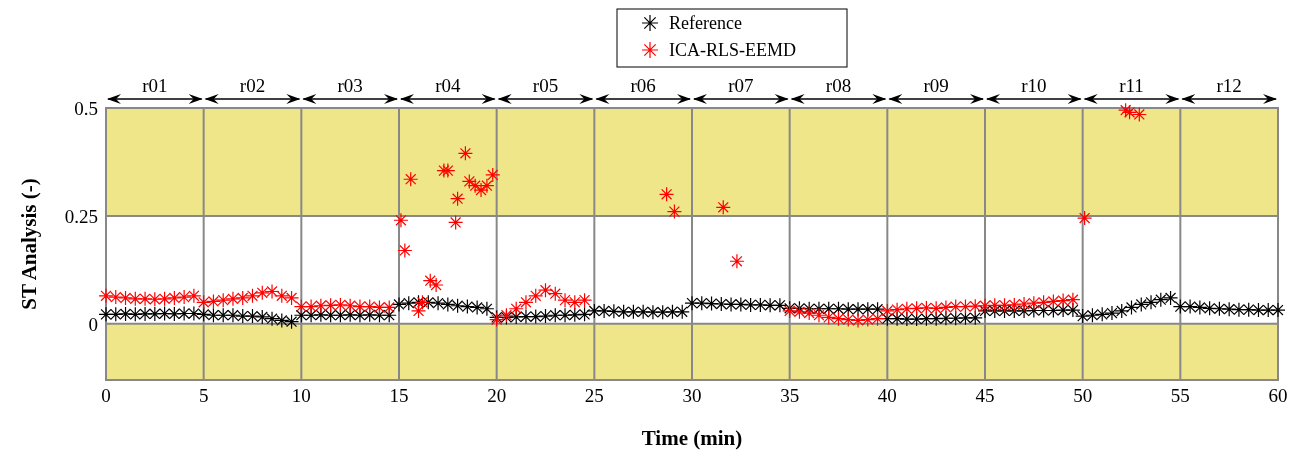 This screenshot has height=459, width=1307. Describe the element at coordinates (155, 85) in the screenshot. I see `text: r01` at that location.